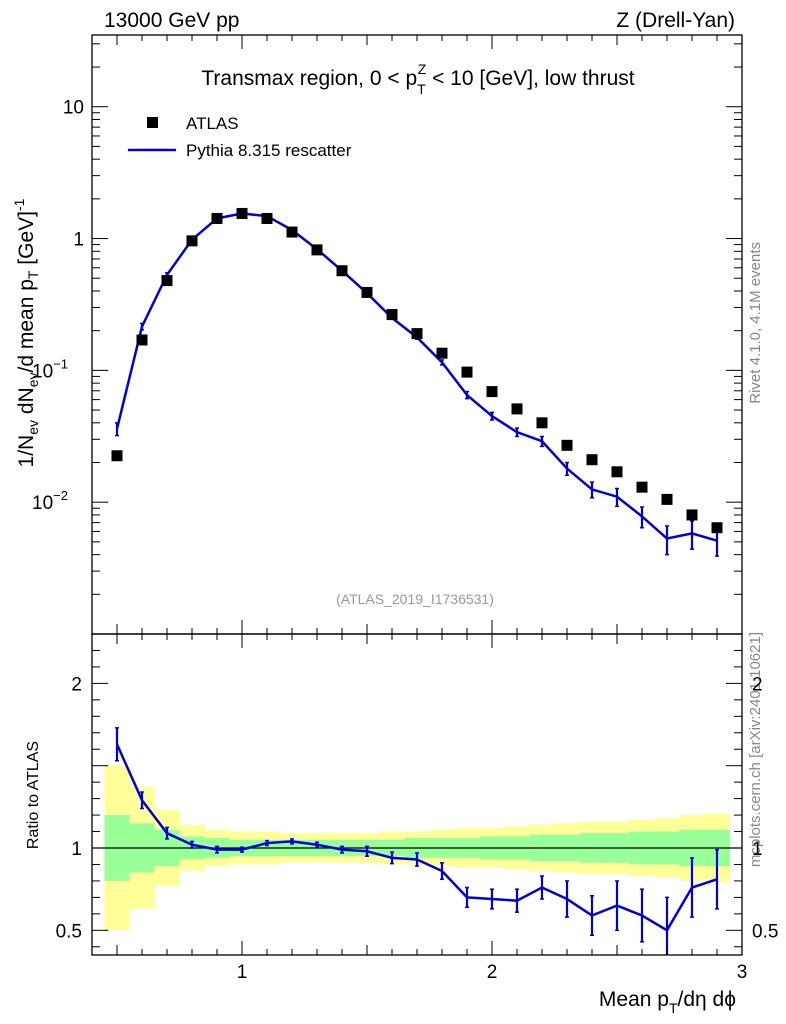 The image size is (786, 1024). I want to click on ratio-y-tick-label-right: 2, so click(757, 684).